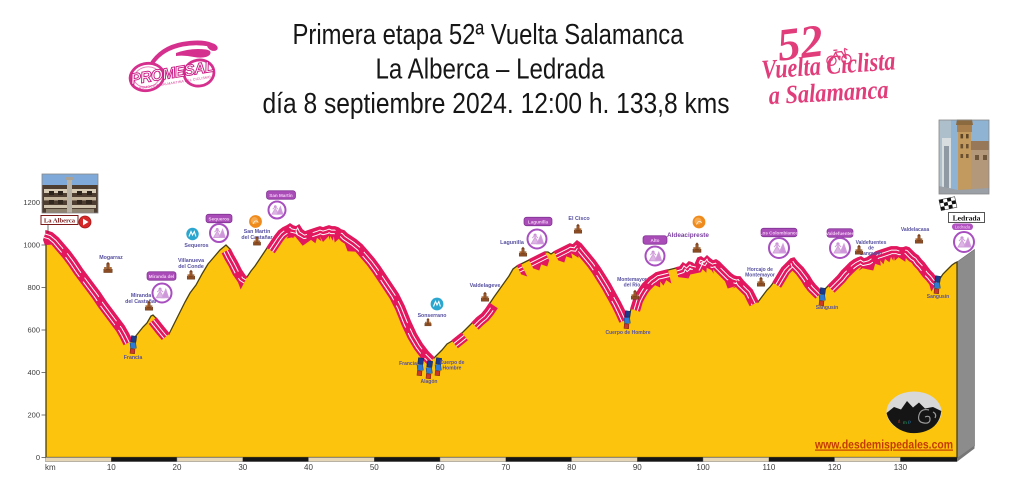 The image size is (1024, 500). What do you see at coordinates (688, 235) in the screenshot?
I see `svg-text: Aldeacipreste` at bounding box center [688, 235].